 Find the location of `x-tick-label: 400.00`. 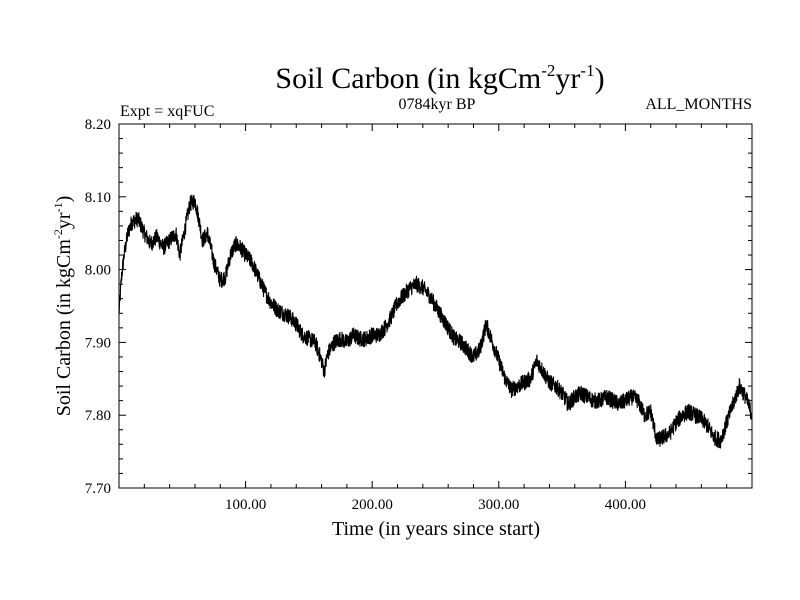

x-tick-label: 400.00 is located at coordinates (625, 505).